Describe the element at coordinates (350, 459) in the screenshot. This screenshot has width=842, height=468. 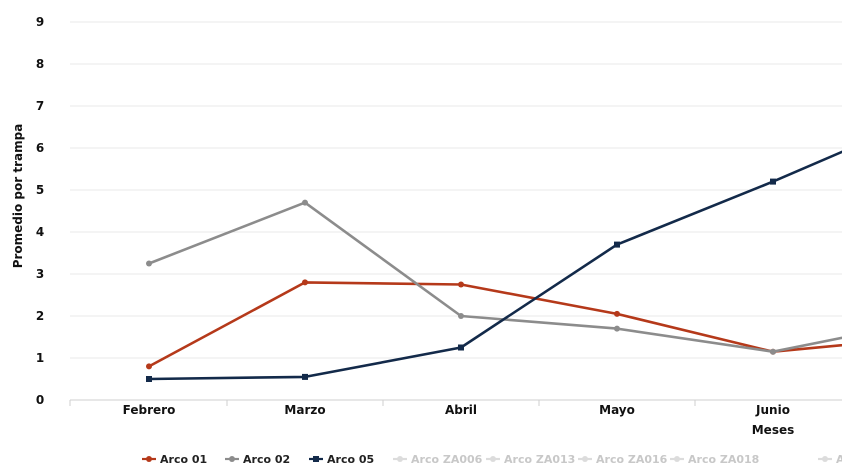
I see `legend-label: Arco 05` at that location.